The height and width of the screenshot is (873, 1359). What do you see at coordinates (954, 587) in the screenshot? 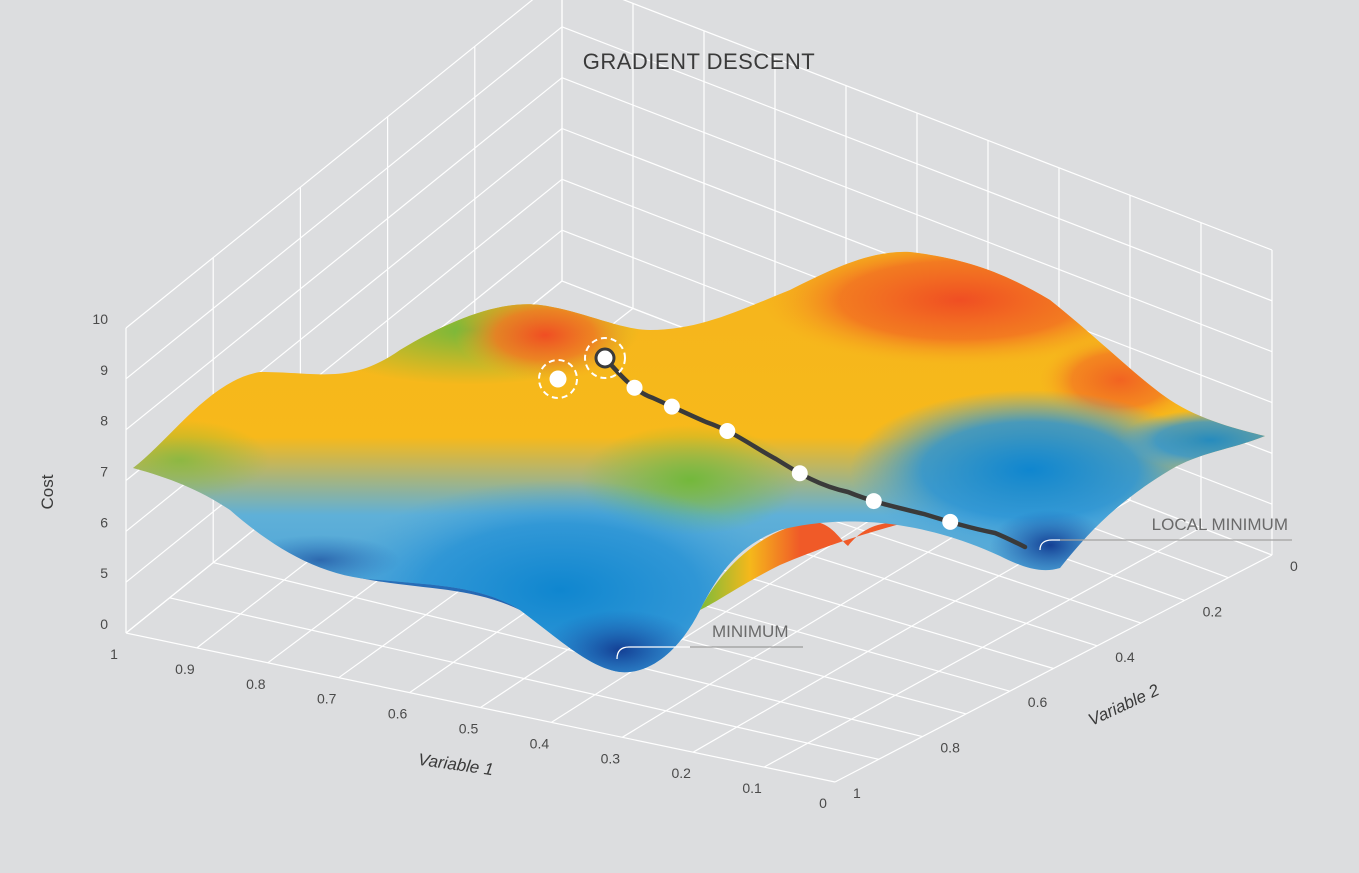
I see `annotations: LOCAL MINIMUM MINIMUM` at bounding box center [954, 587].